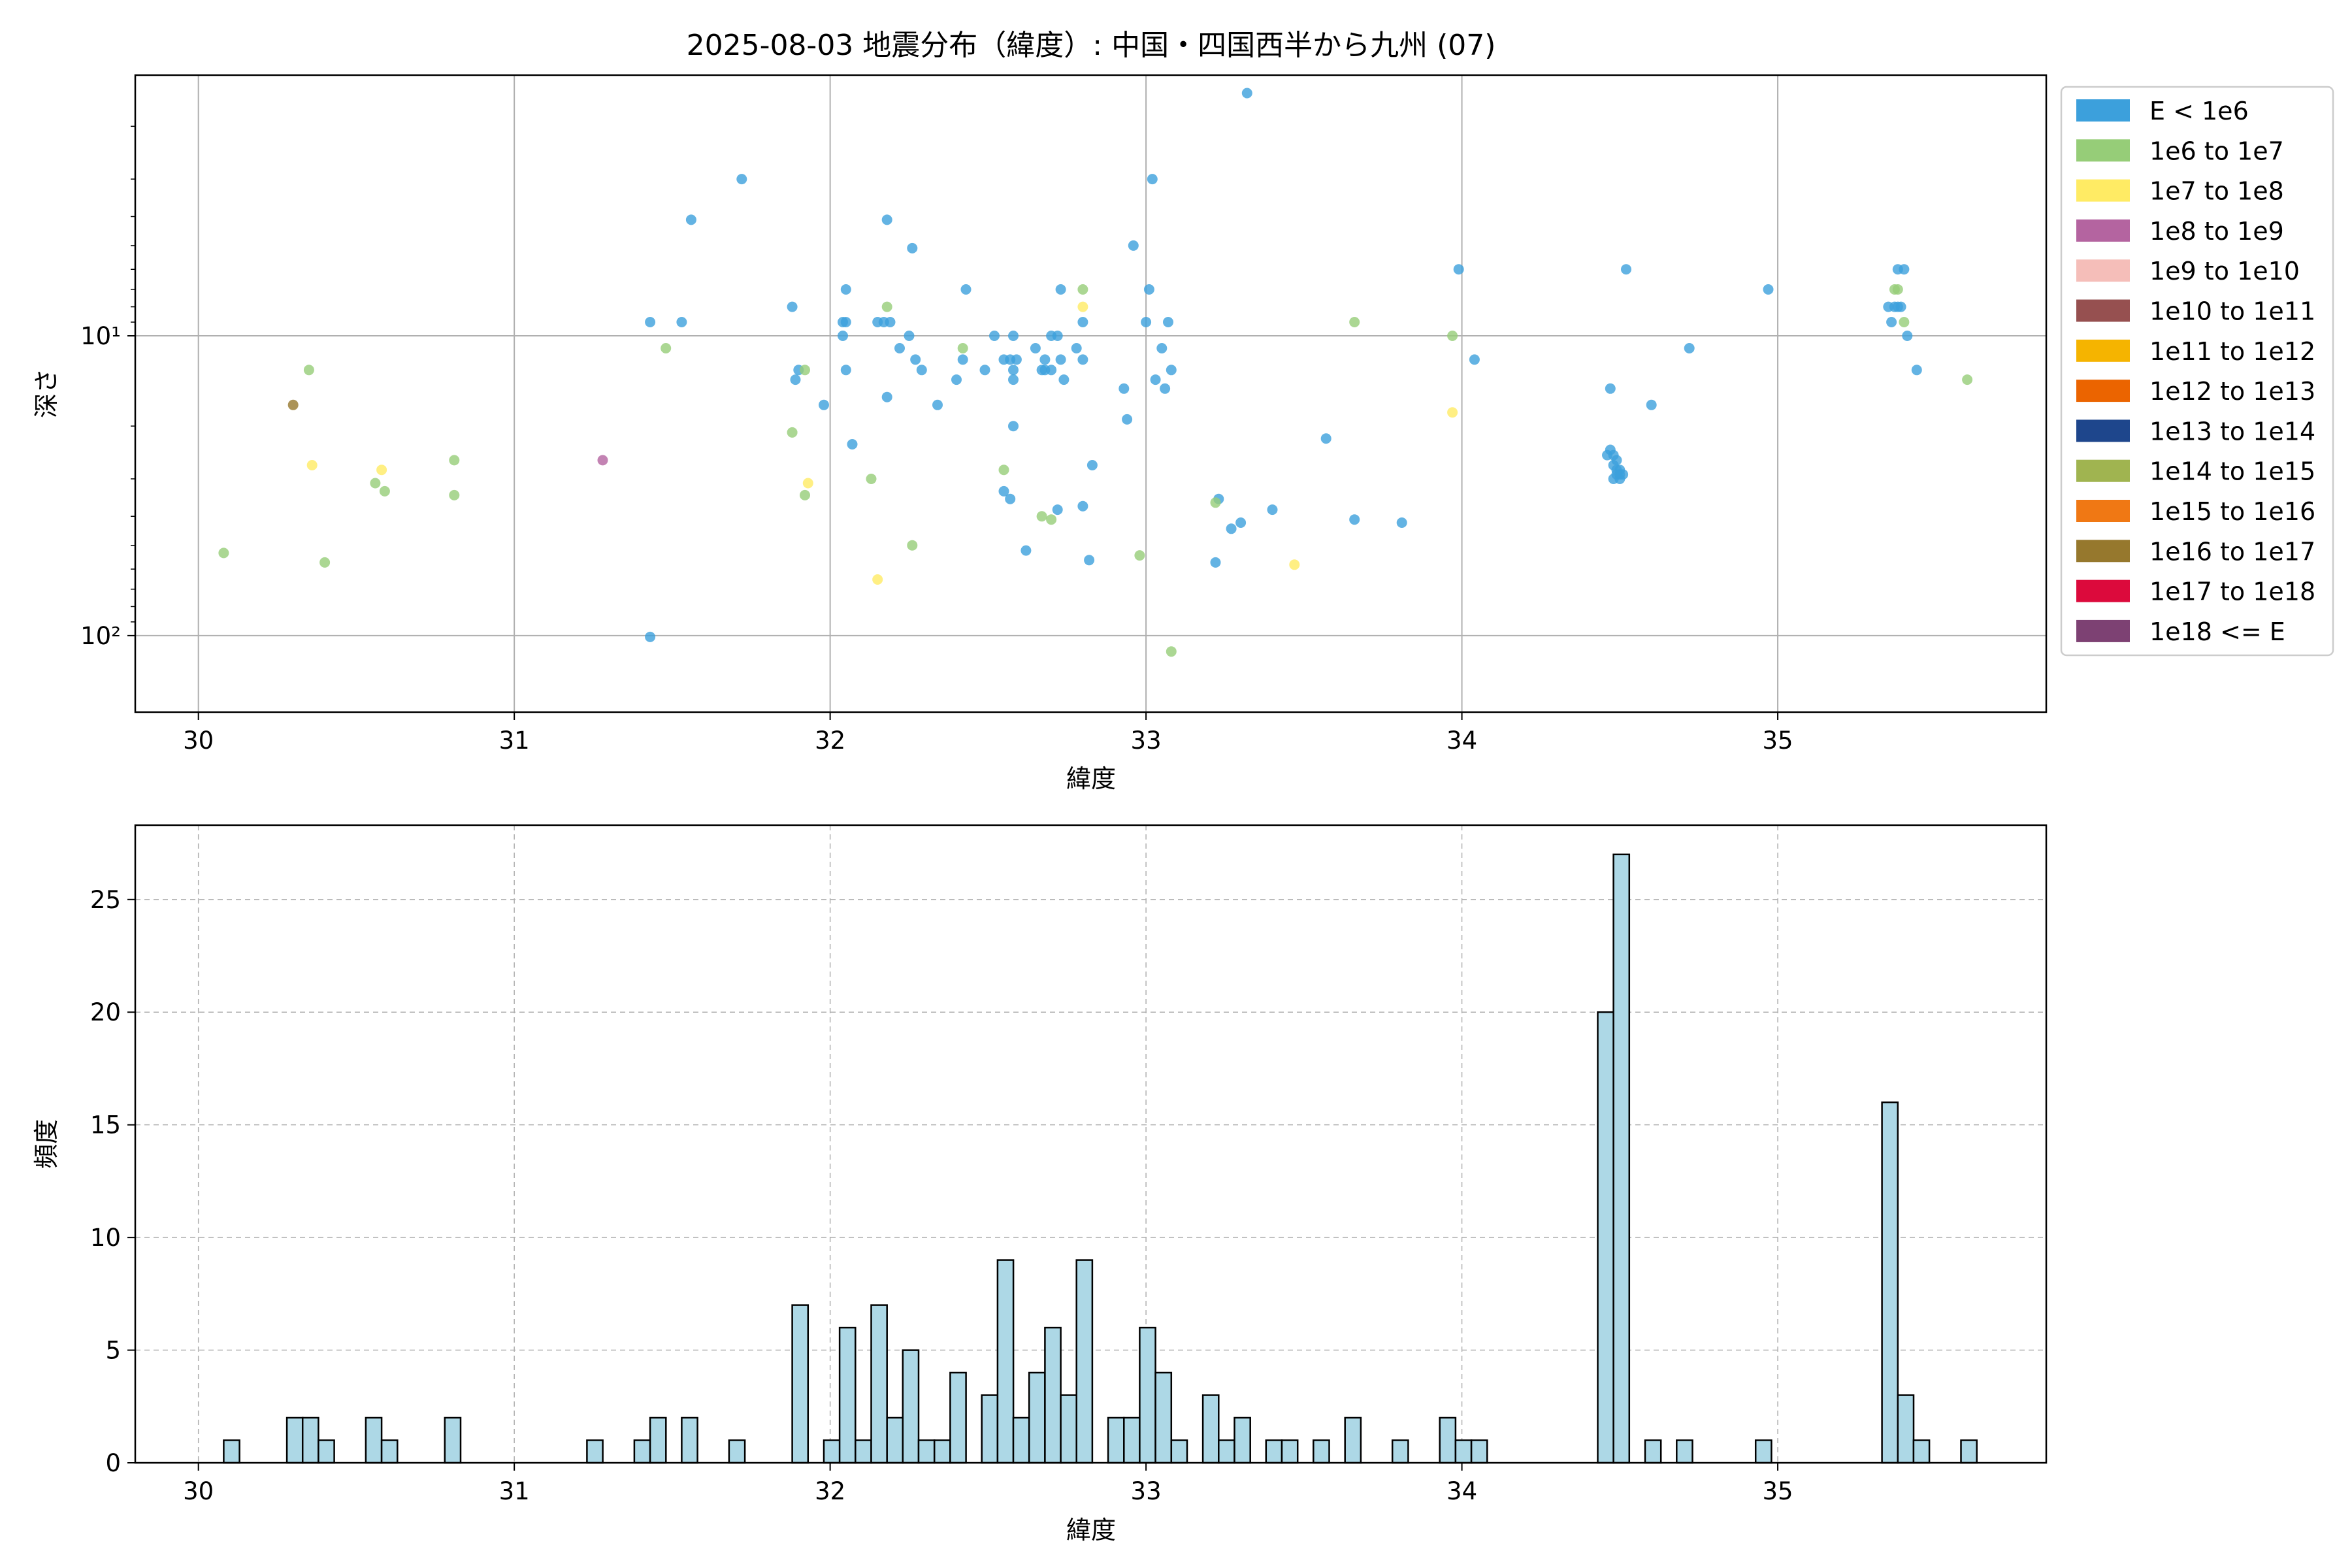 This screenshot has height=1568, width=2352. What do you see at coordinates (1146, 741) in the screenshot?
I see `scatter-x-tick-label: 33` at bounding box center [1146, 741].